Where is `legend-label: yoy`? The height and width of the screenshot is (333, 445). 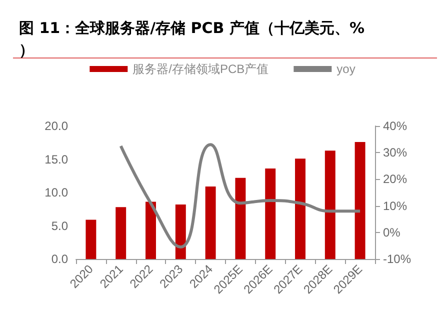 legend-label: yoy is located at coordinates (346, 69).